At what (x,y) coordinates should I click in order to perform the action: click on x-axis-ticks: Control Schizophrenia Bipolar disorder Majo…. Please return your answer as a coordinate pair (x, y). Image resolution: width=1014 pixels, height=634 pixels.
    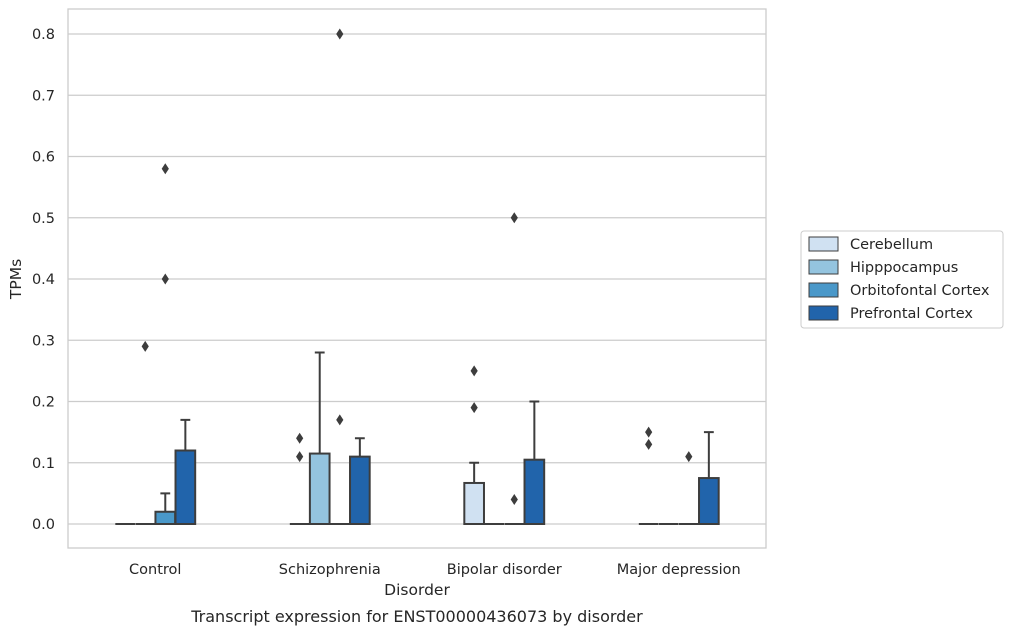
    Looking at the image, I should click on (435, 570).